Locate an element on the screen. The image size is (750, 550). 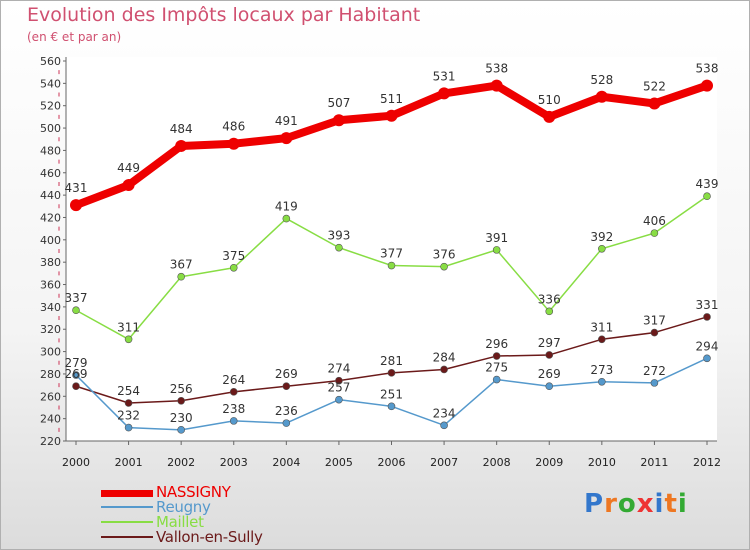
data-label-maillet: 439 is located at coordinates (707, 184).